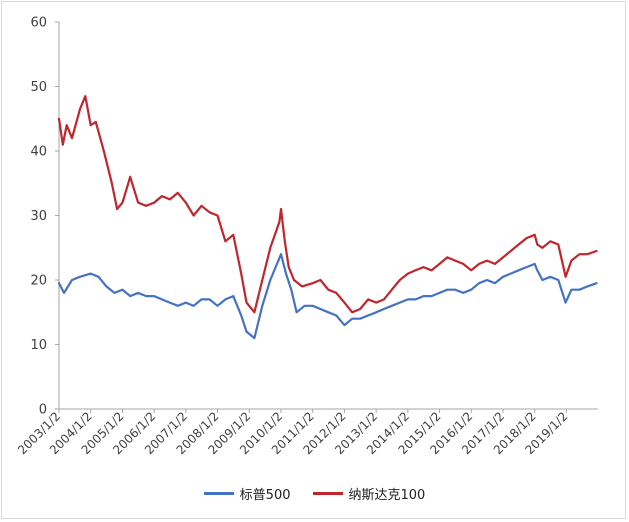  What do you see at coordinates (38, 345) in the screenshot?
I see `y-tick-label: 10` at bounding box center [38, 345].